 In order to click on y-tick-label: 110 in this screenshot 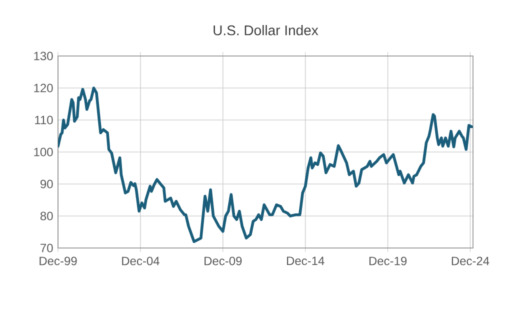, I will do `click(44, 120)`.